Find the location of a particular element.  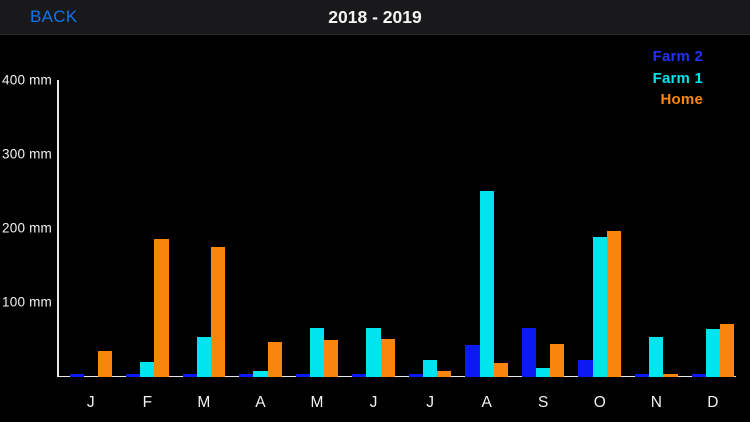

x-axis-label-m12: D is located at coordinates (713, 402).